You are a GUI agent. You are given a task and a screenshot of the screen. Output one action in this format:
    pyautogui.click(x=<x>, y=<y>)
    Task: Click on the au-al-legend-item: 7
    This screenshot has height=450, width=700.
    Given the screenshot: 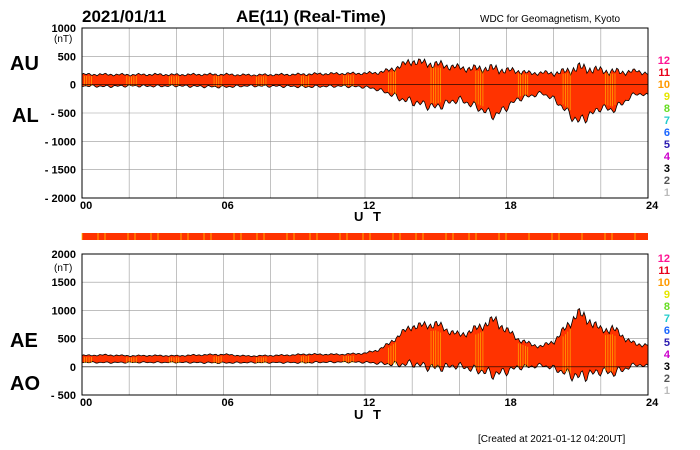 What is the action you would take?
    pyautogui.click(x=667, y=121)
    